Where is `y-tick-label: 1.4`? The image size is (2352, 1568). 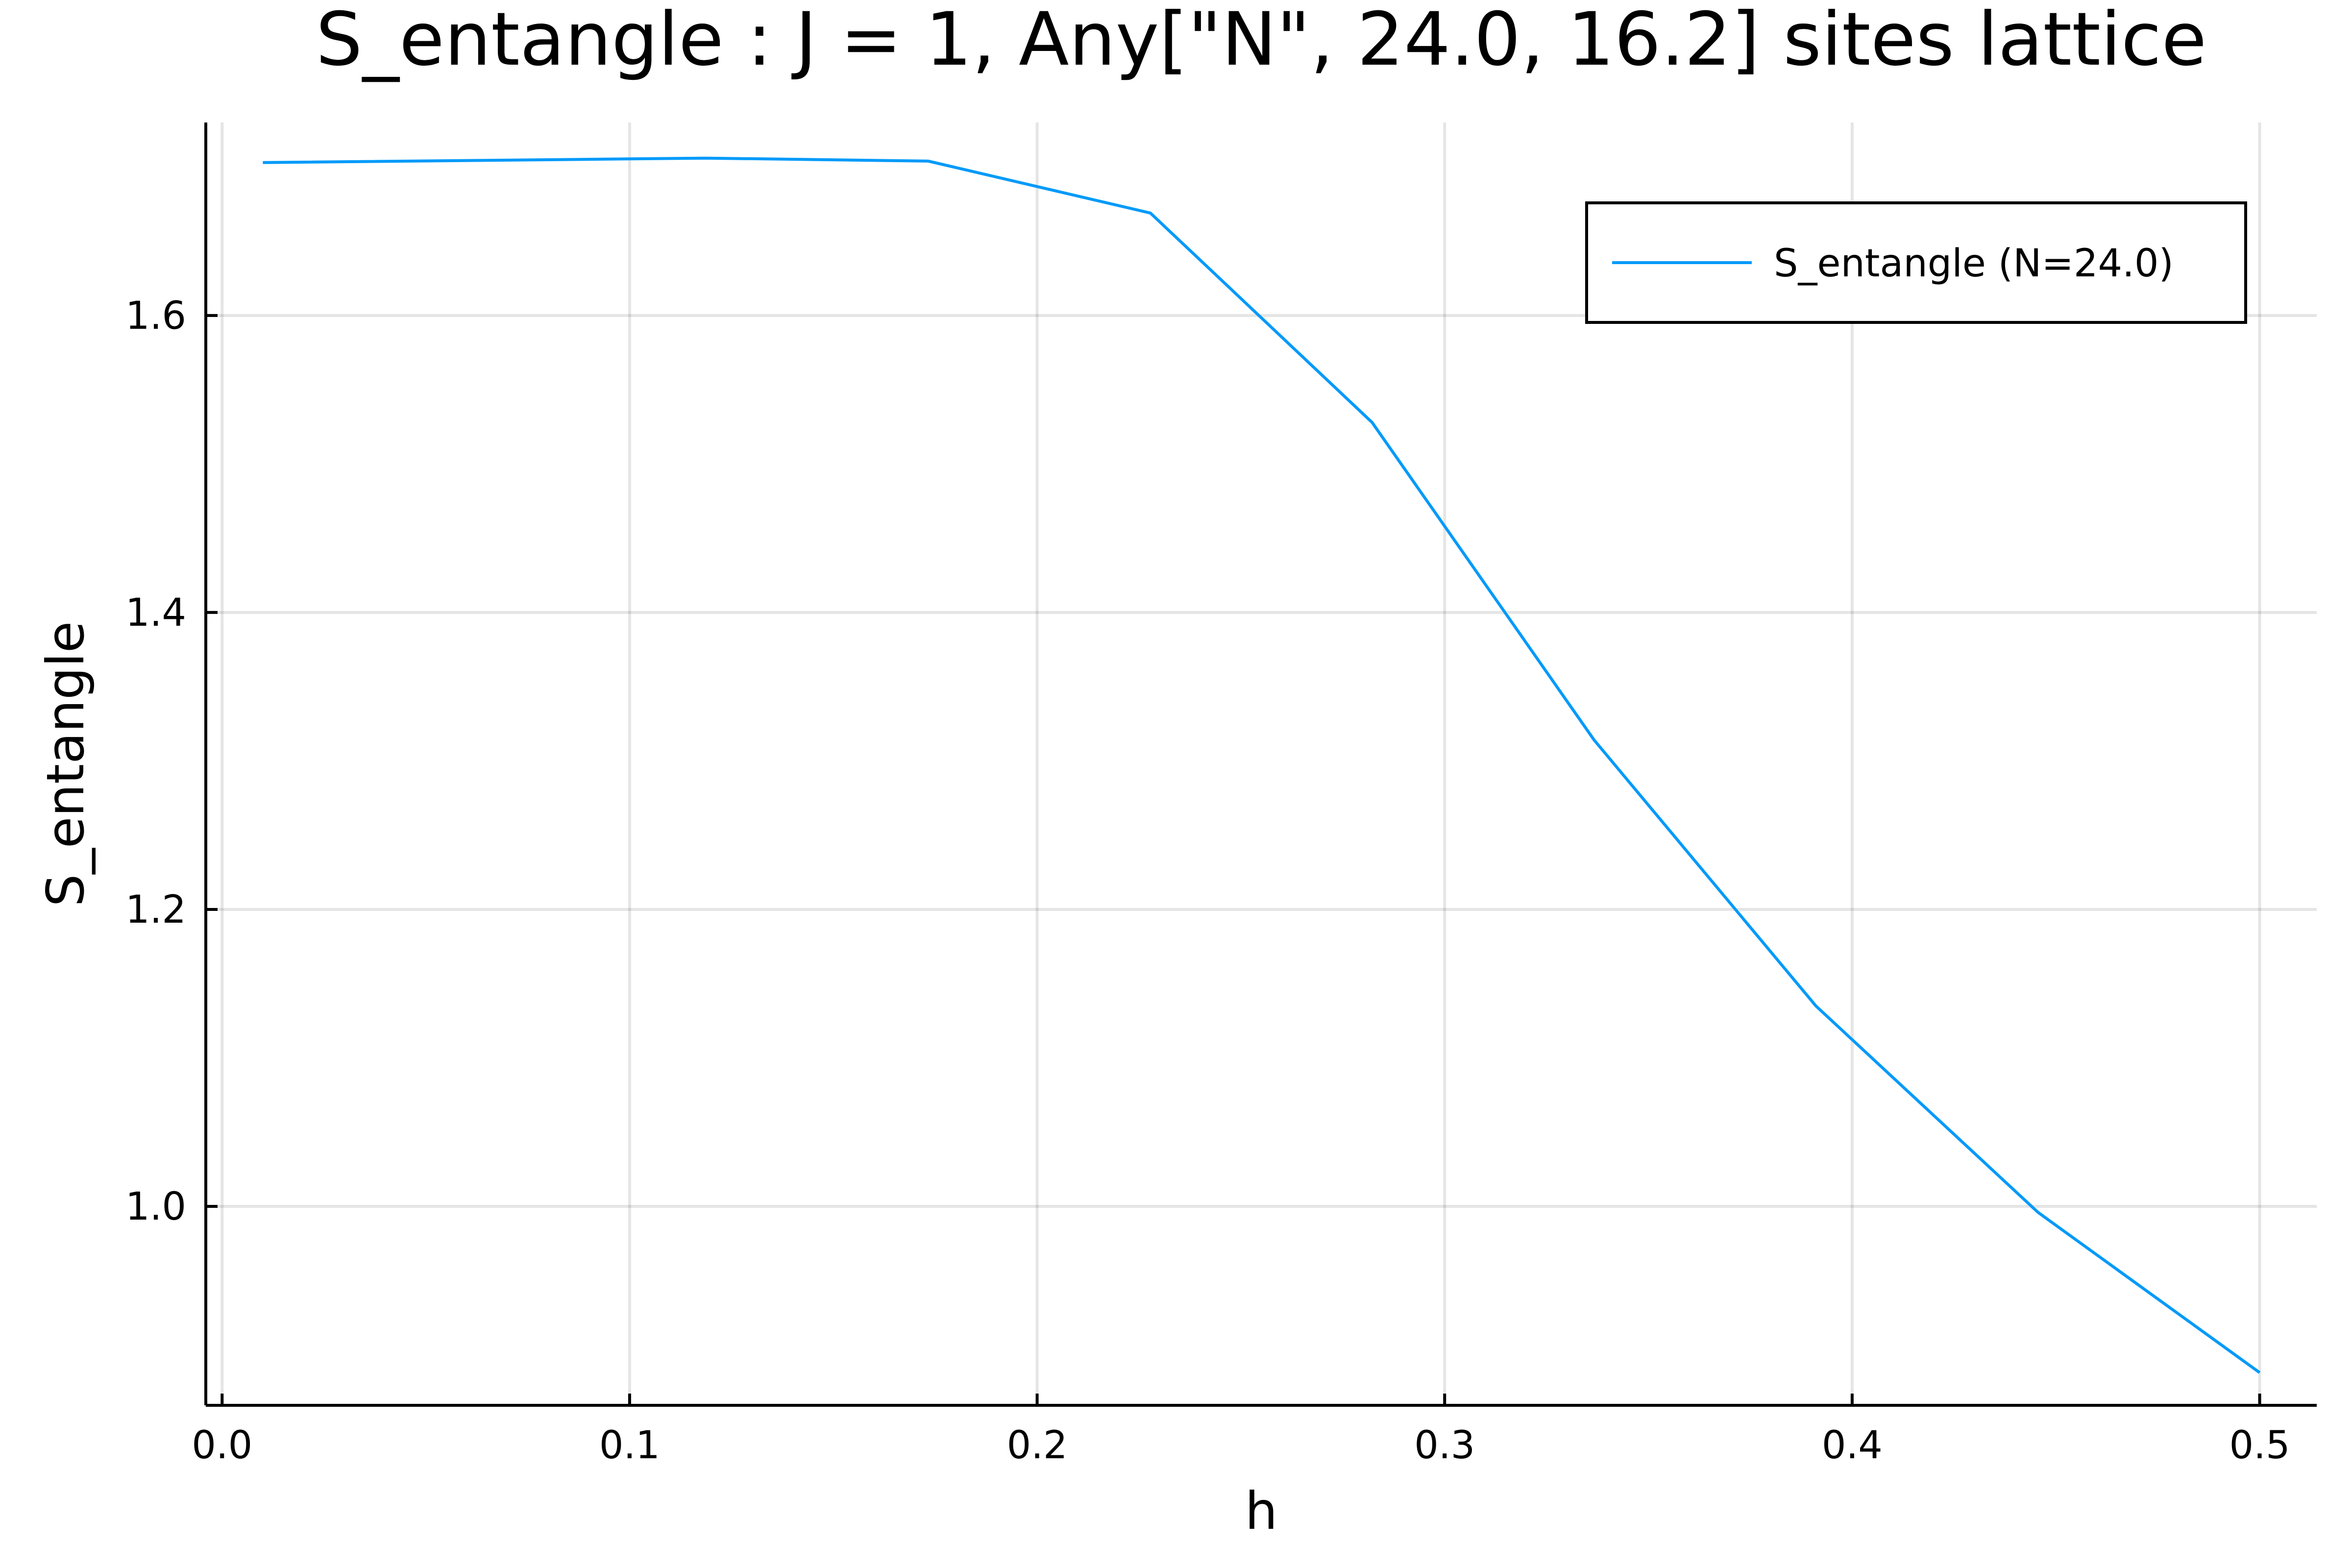 y-tick-label: 1.4 is located at coordinates (156, 613).